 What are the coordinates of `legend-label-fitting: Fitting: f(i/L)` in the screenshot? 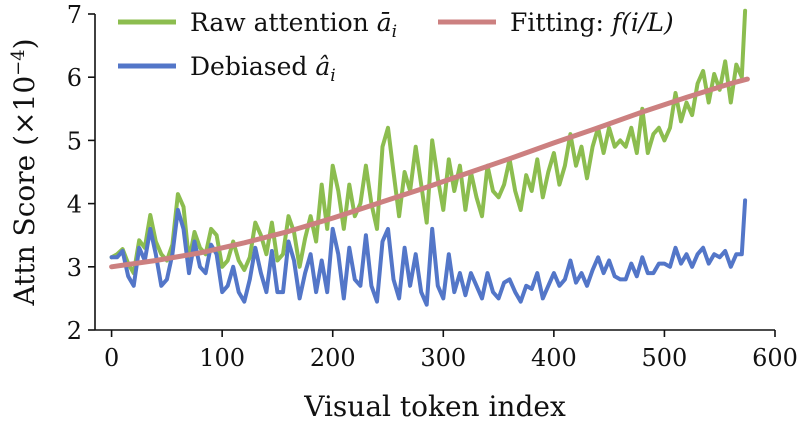 It's located at (592, 22).